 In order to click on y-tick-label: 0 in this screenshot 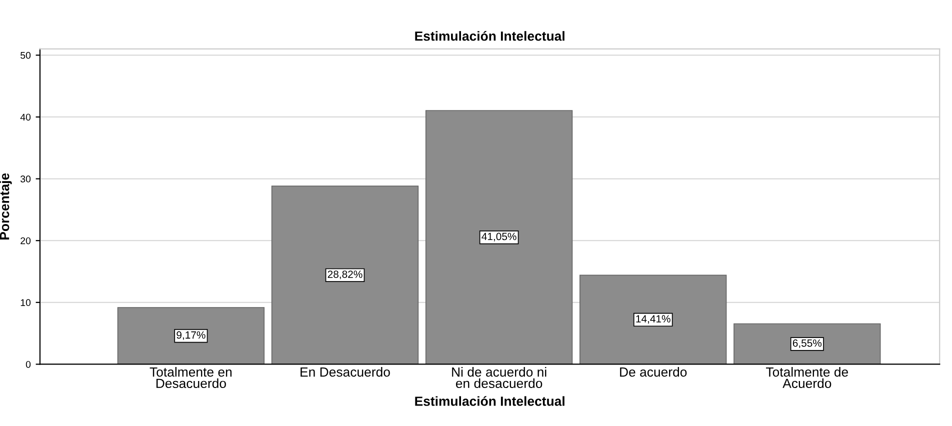, I will do `click(28, 364)`.